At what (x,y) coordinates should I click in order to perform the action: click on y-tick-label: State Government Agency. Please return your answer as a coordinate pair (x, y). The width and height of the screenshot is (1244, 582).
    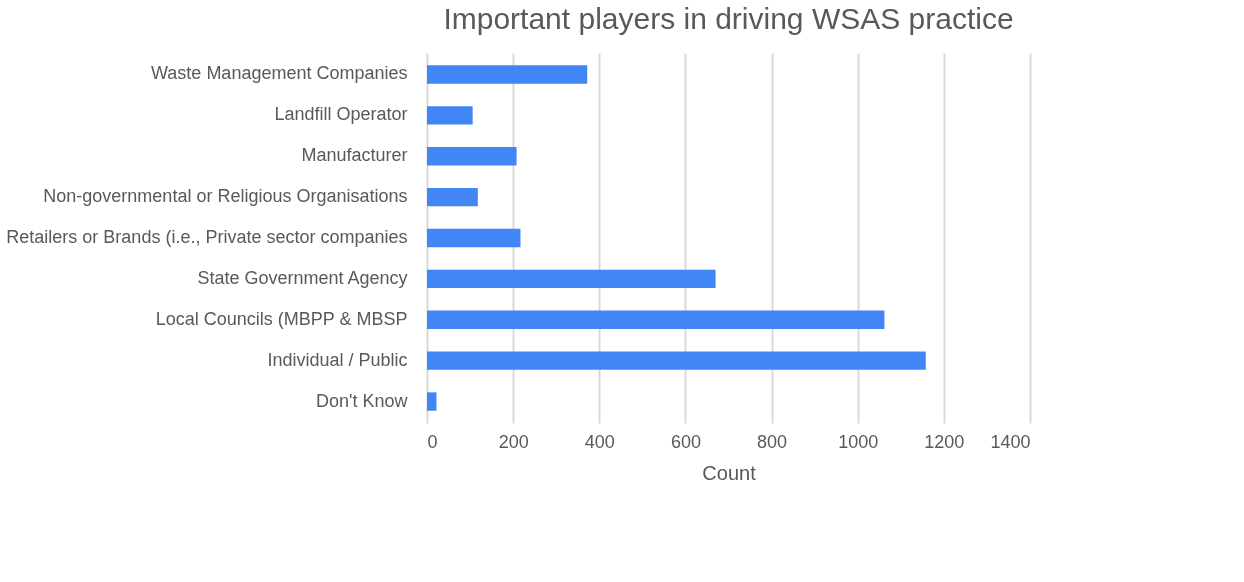
    Looking at the image, I should click on (302, 277).